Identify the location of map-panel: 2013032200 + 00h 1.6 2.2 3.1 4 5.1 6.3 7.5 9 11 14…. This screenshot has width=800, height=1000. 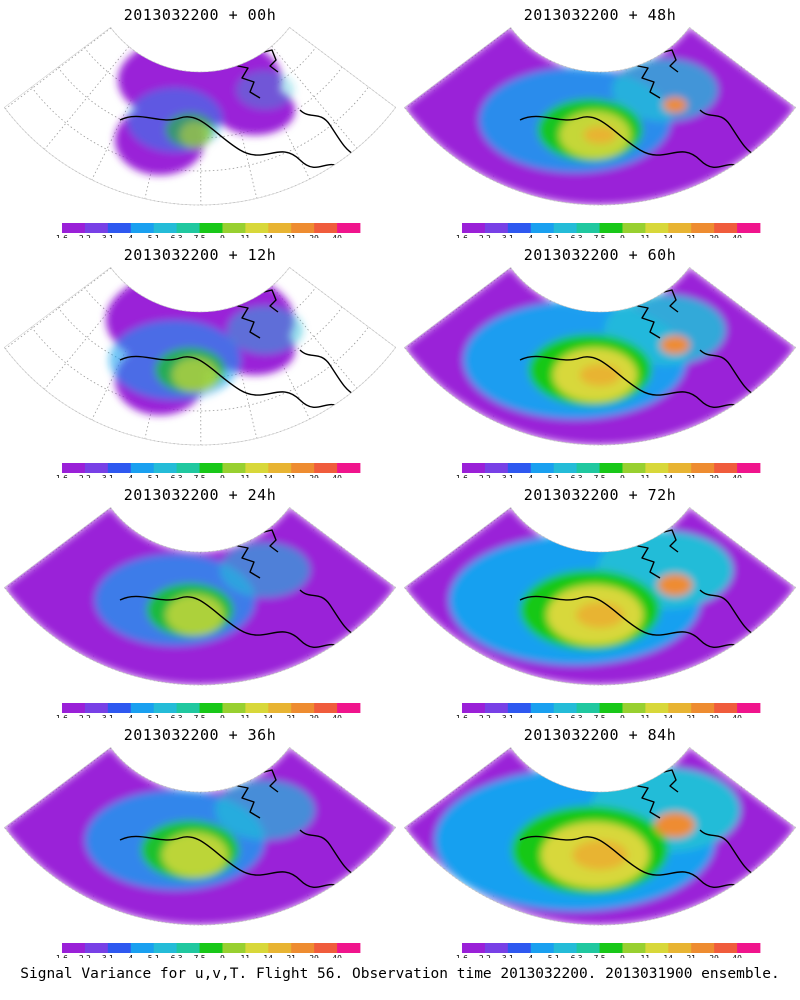
(200, 119).